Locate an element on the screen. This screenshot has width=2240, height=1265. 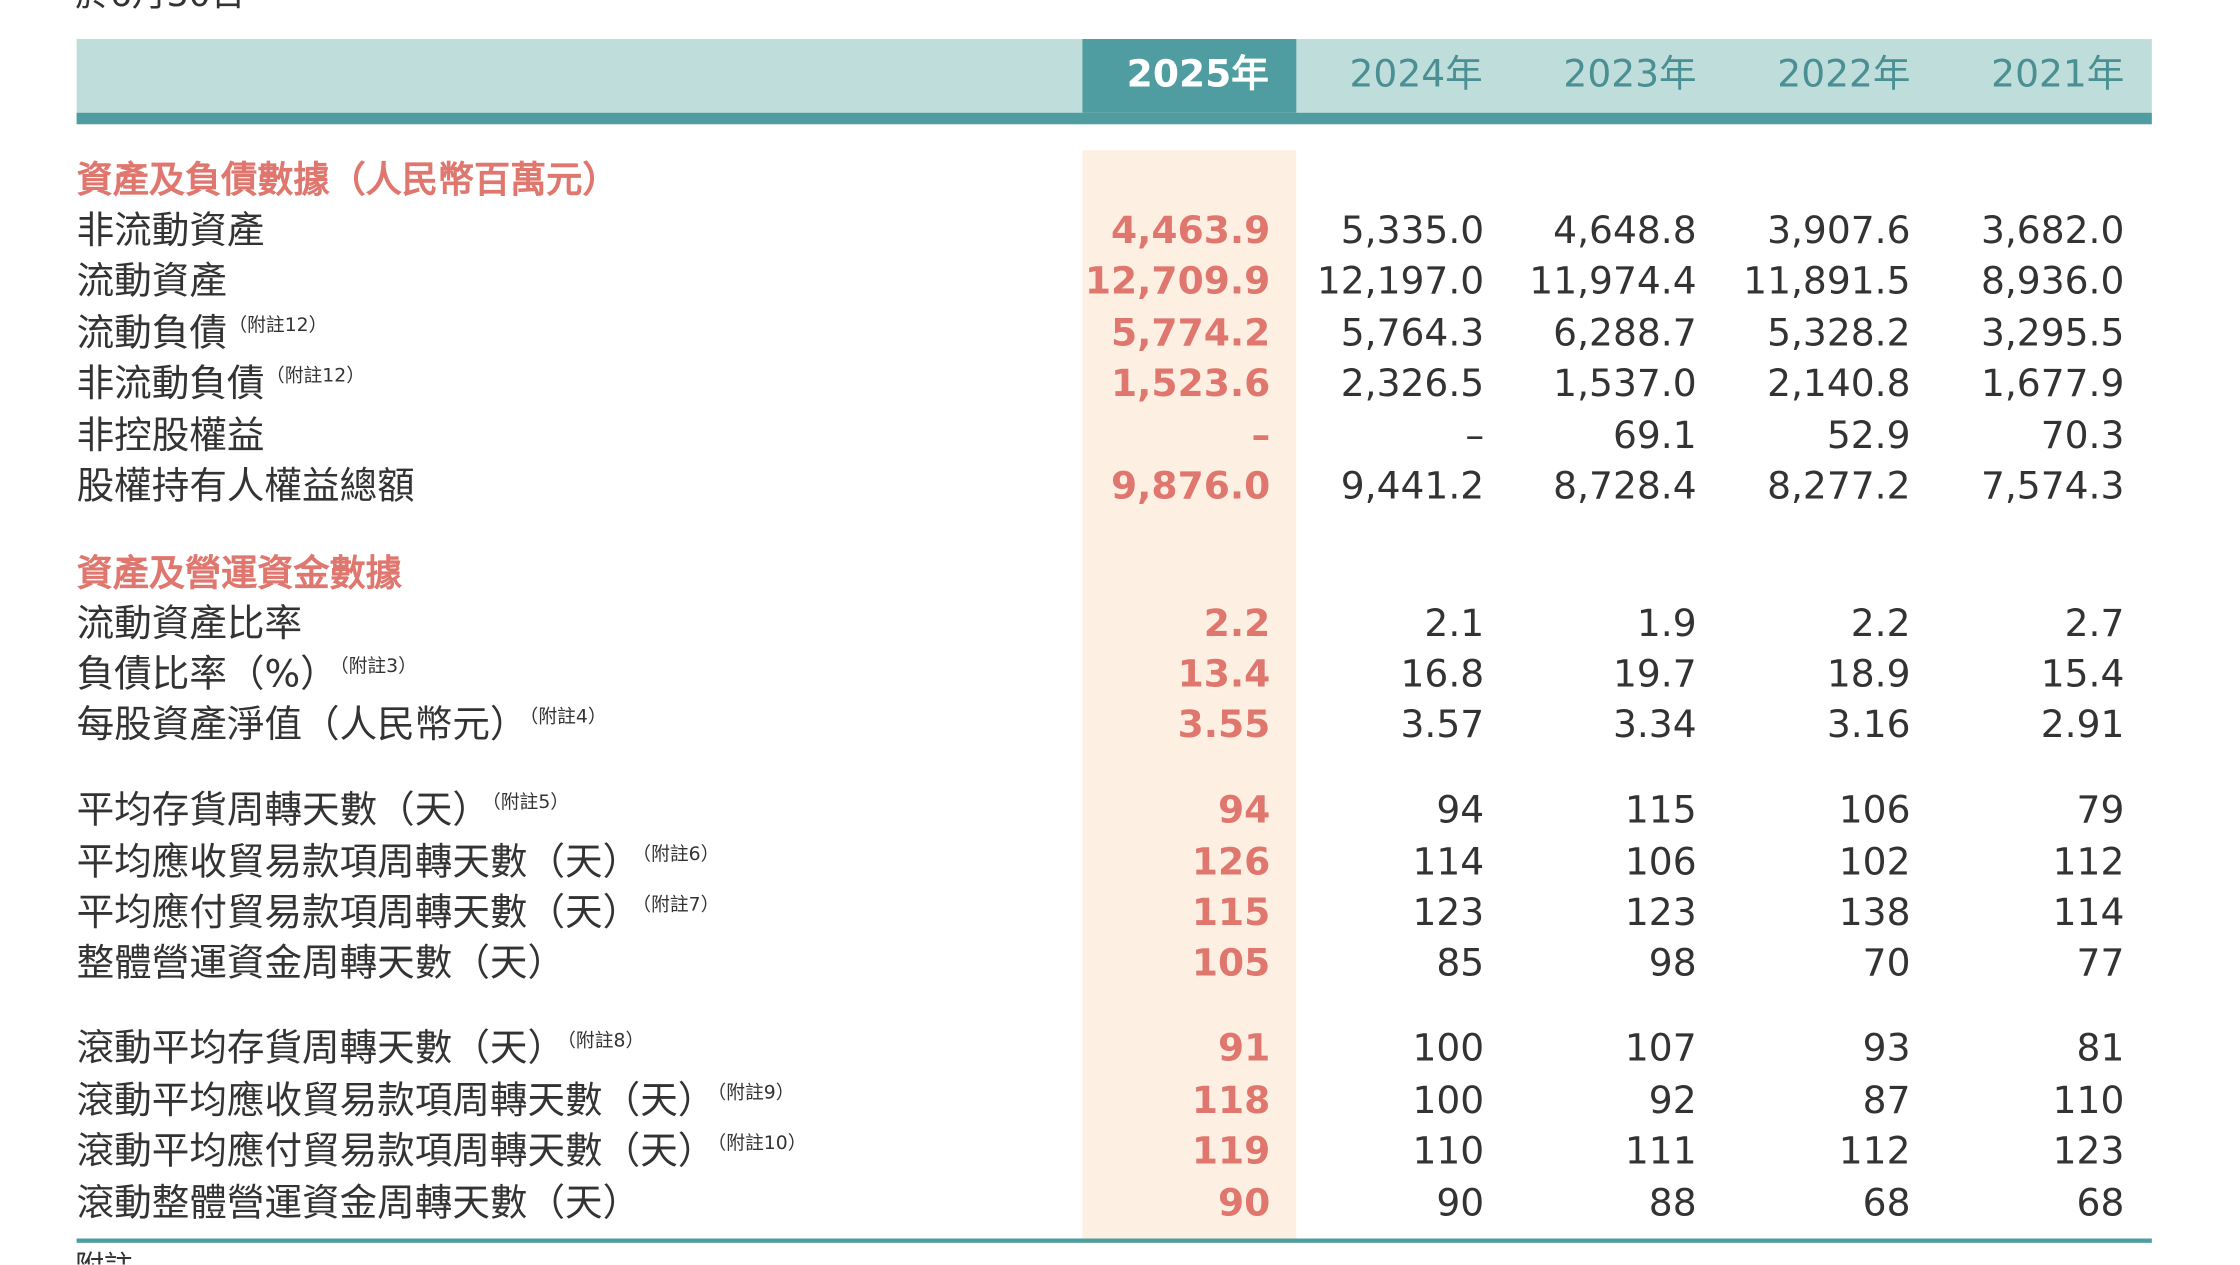
value-cell: 2.7 is located at coordinates (2094, 623).